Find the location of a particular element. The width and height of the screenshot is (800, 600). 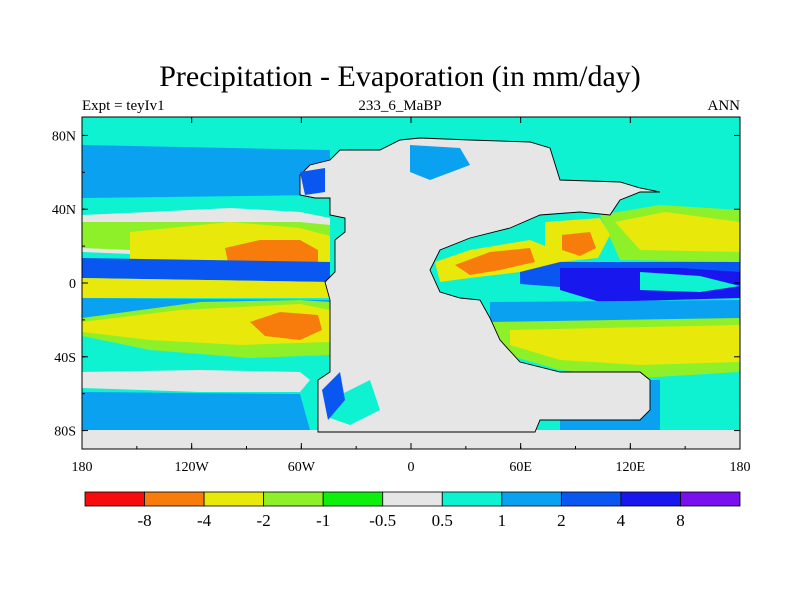

north-land-blue is located at coordinates (440, 162).